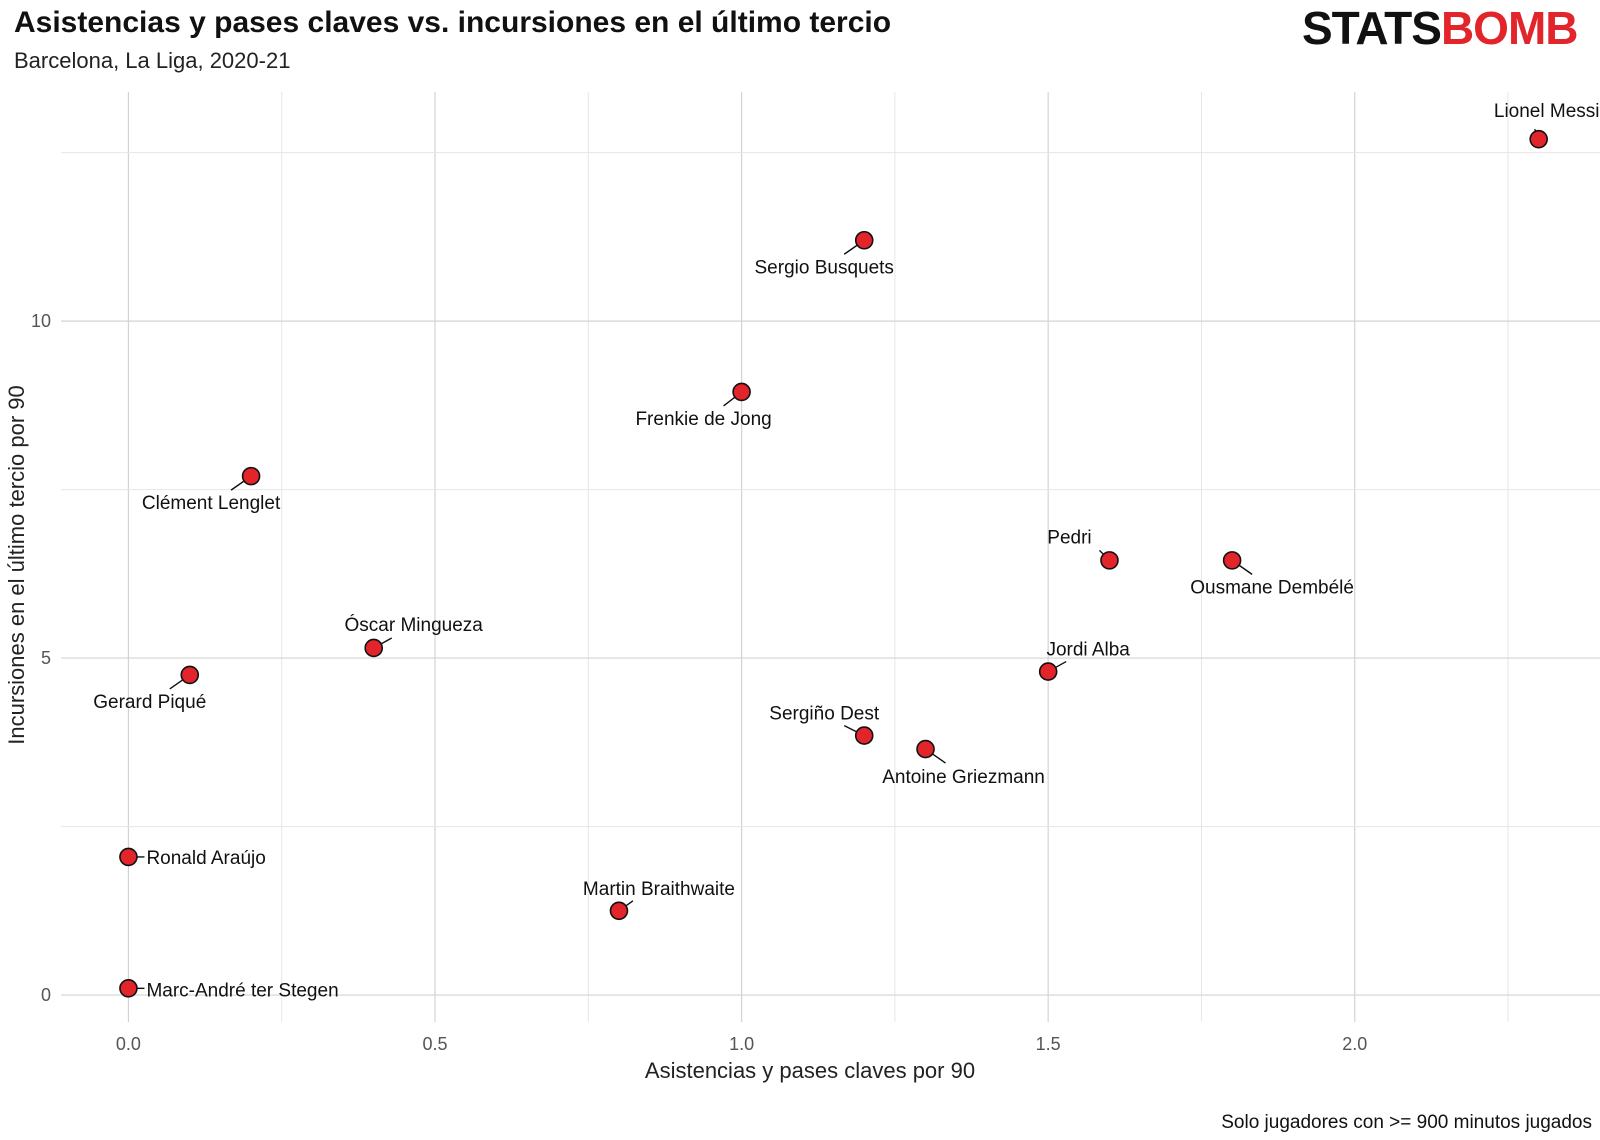  What do you see at coordinates (16, 565) in the screenshot?
I see `y-axis-title: Incursiones en el último tercio por 90` at bounding box center [16, 565].